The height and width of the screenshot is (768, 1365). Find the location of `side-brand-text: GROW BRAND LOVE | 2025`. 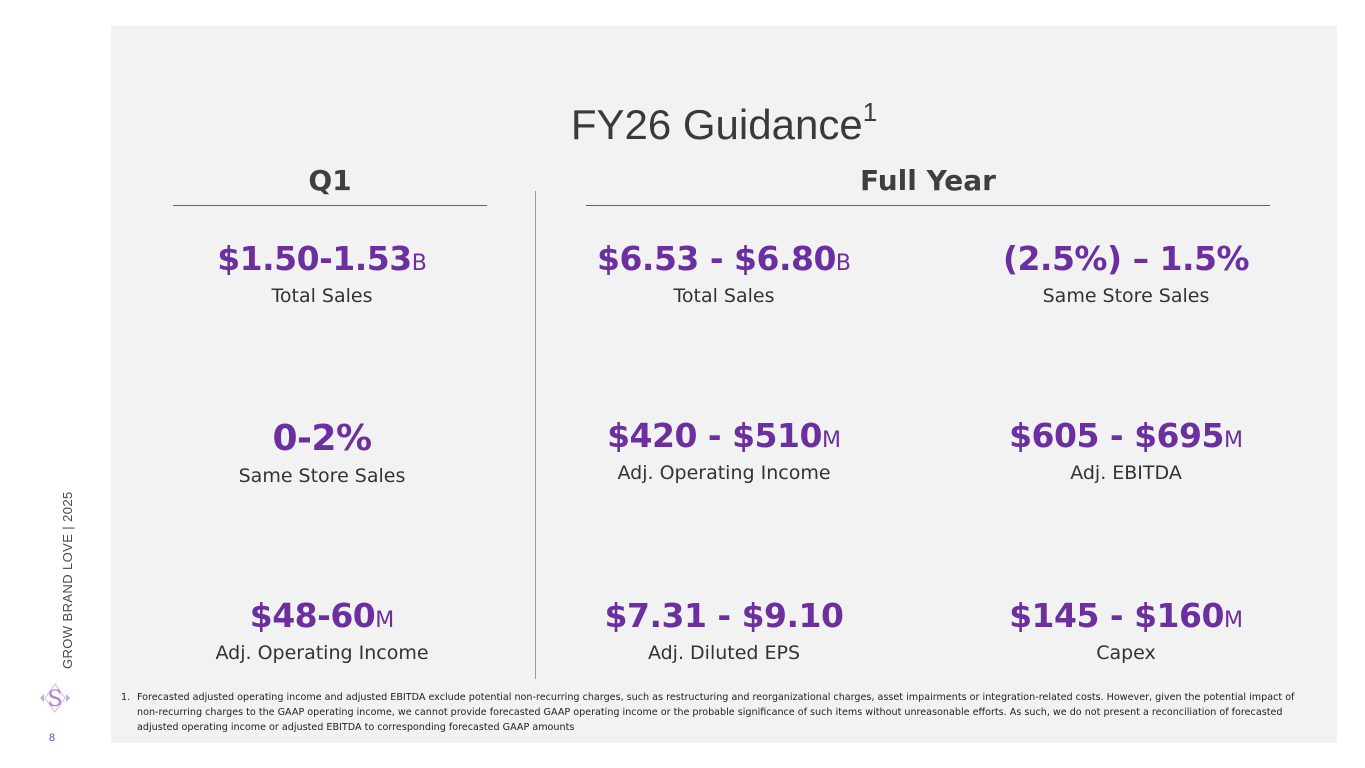

side-brand-text: GROW BRAND LOVE | 2025 is located at coordinates (67, 580).